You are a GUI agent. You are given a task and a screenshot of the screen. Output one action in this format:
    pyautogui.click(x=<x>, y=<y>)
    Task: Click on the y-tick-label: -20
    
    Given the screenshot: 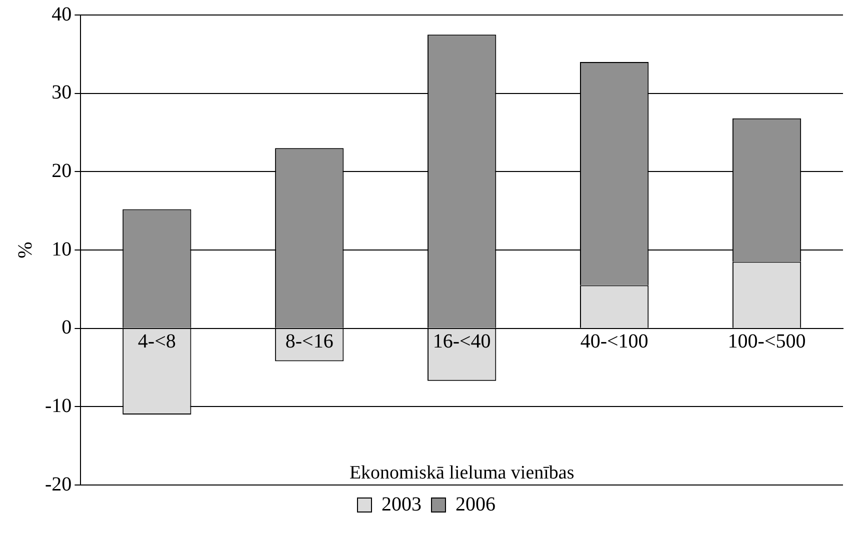 What is the action you would take?
    pyautogui.click(x=58, y=484)
    